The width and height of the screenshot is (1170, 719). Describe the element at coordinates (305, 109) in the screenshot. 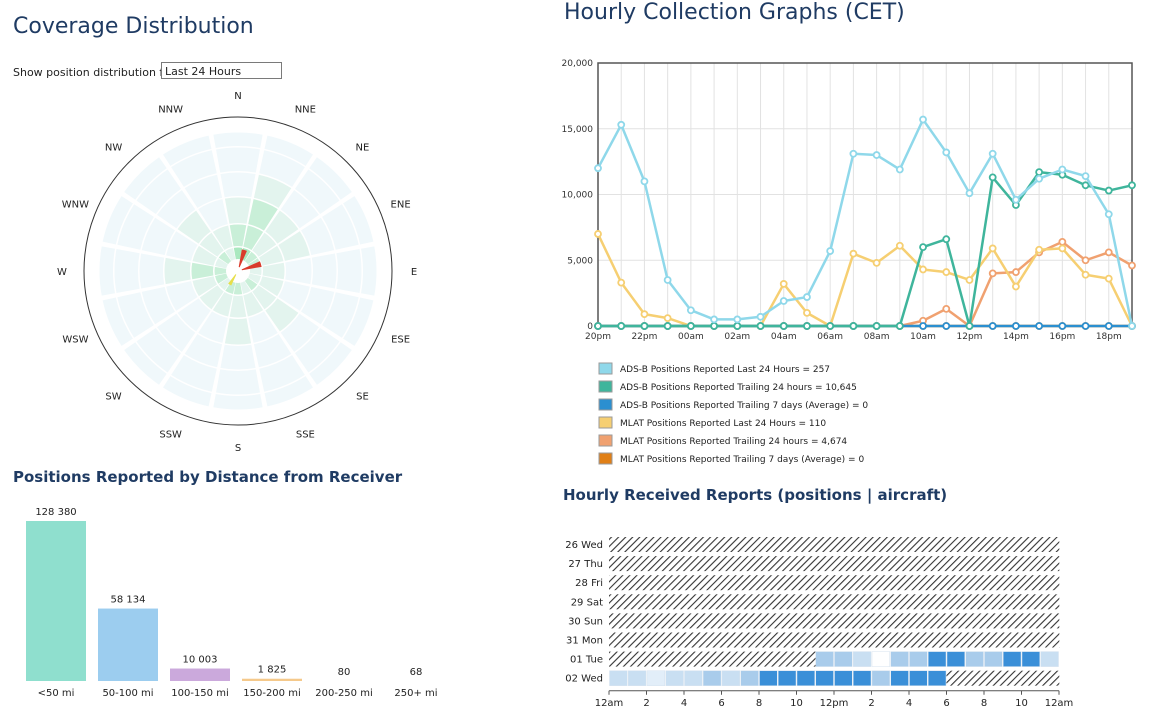

I see `compass-label: NNE` at that location.